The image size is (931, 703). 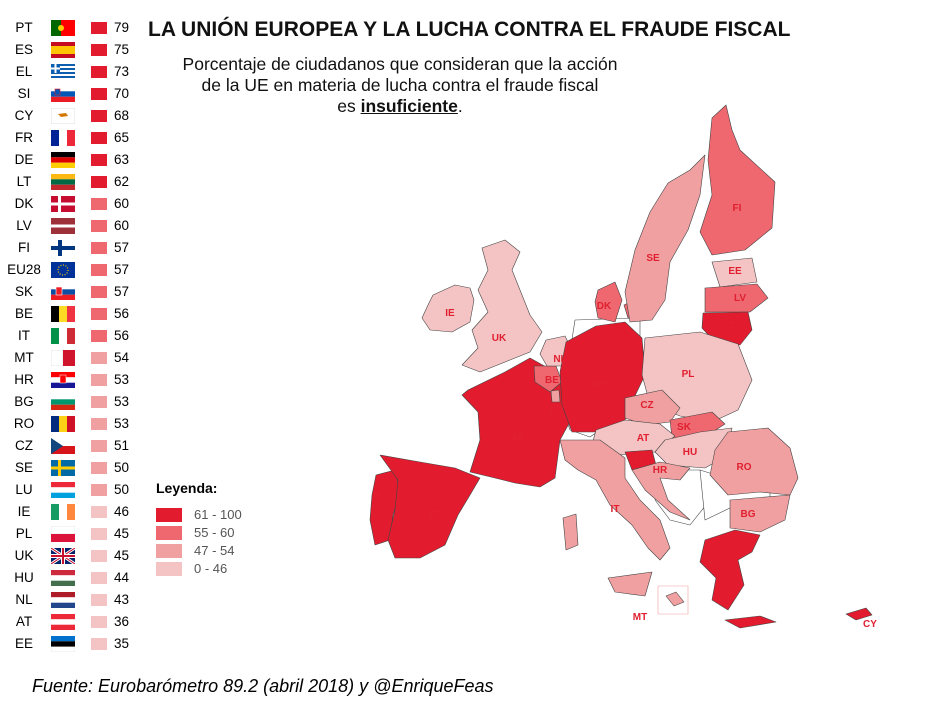 I want to click on map-label-nl: NL, so click(x=559, y=359).